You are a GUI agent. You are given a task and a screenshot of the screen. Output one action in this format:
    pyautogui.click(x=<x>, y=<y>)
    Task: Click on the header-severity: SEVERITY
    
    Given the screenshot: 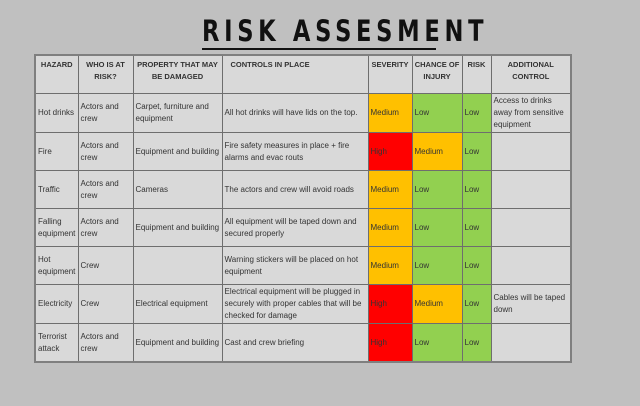 What is the action you would take?
    pyautogui.click(x=390, y=74)
    